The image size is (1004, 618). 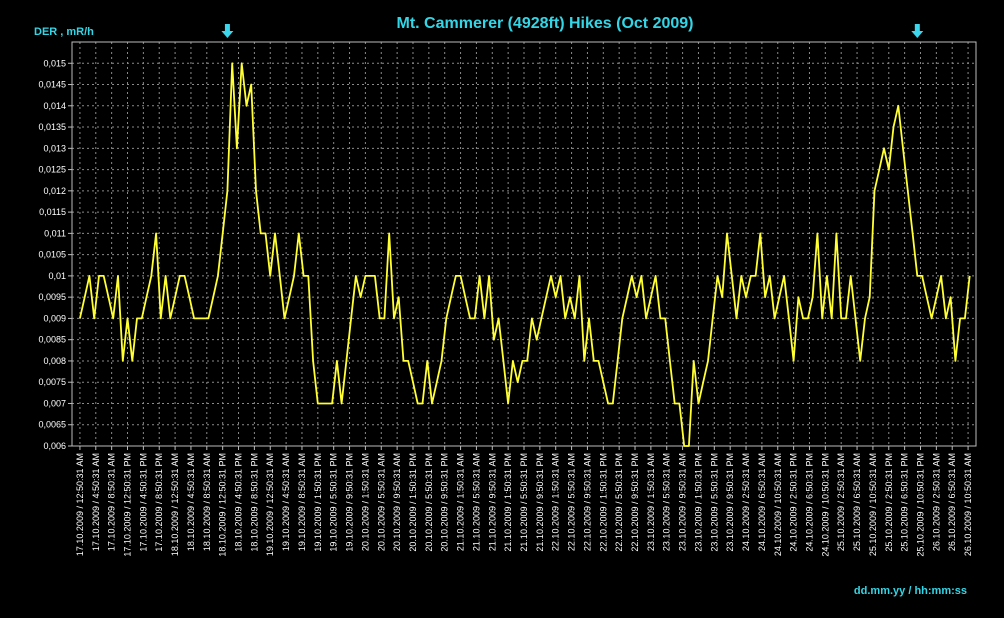 What do you see at coordinates (746, 502) in the screenshot?
I see `x-tick-label: 24.10.2009 / 2:50:31 AM` at bounding box center [746, 502].